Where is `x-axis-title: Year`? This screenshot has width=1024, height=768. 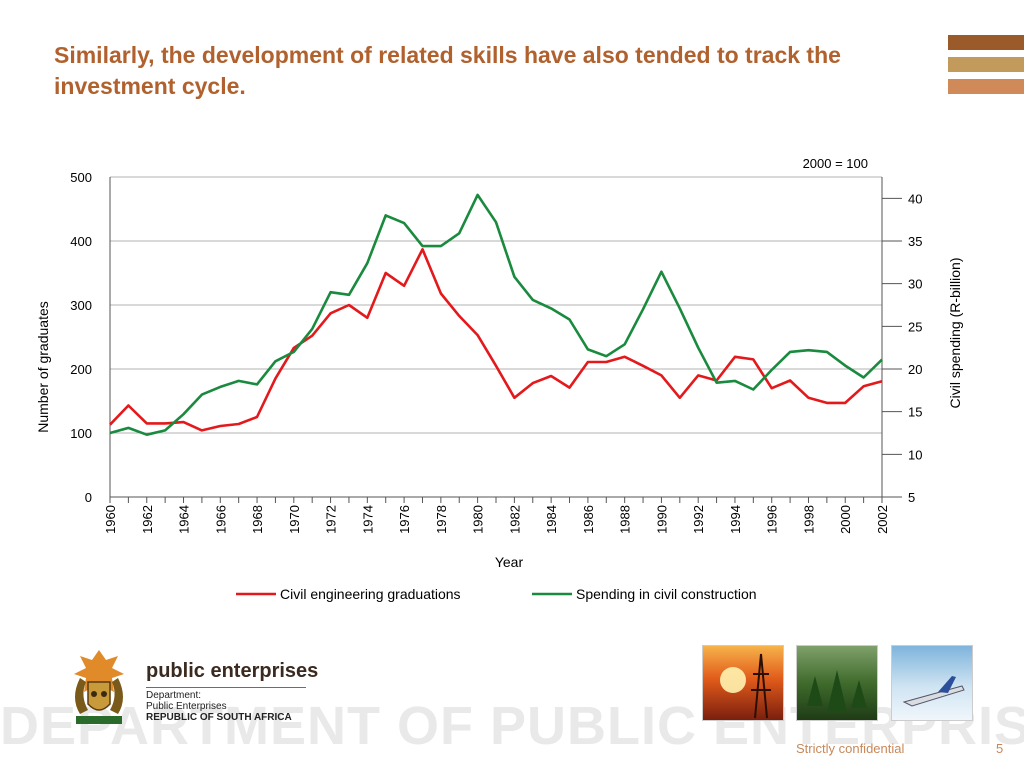 x-axis-title: Year is located at coordinates (509, 562).